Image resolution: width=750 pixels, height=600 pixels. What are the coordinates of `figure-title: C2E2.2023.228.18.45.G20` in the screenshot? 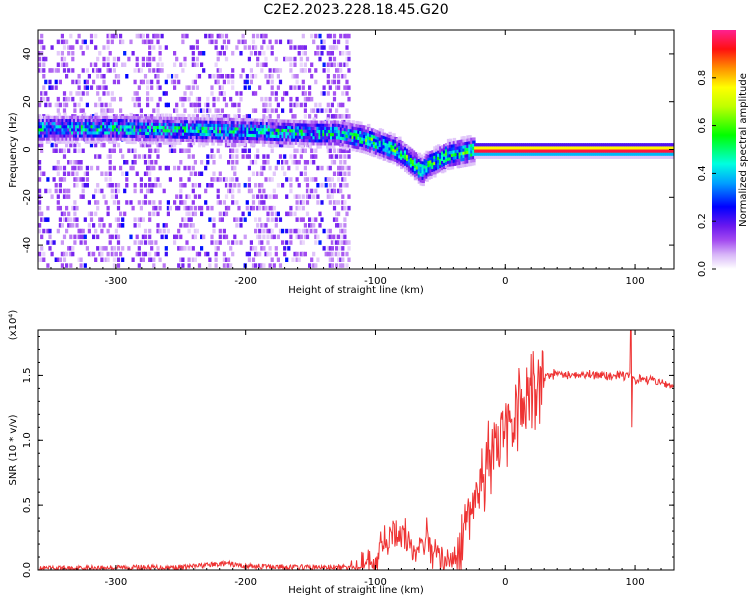 It's located at (355, 10).